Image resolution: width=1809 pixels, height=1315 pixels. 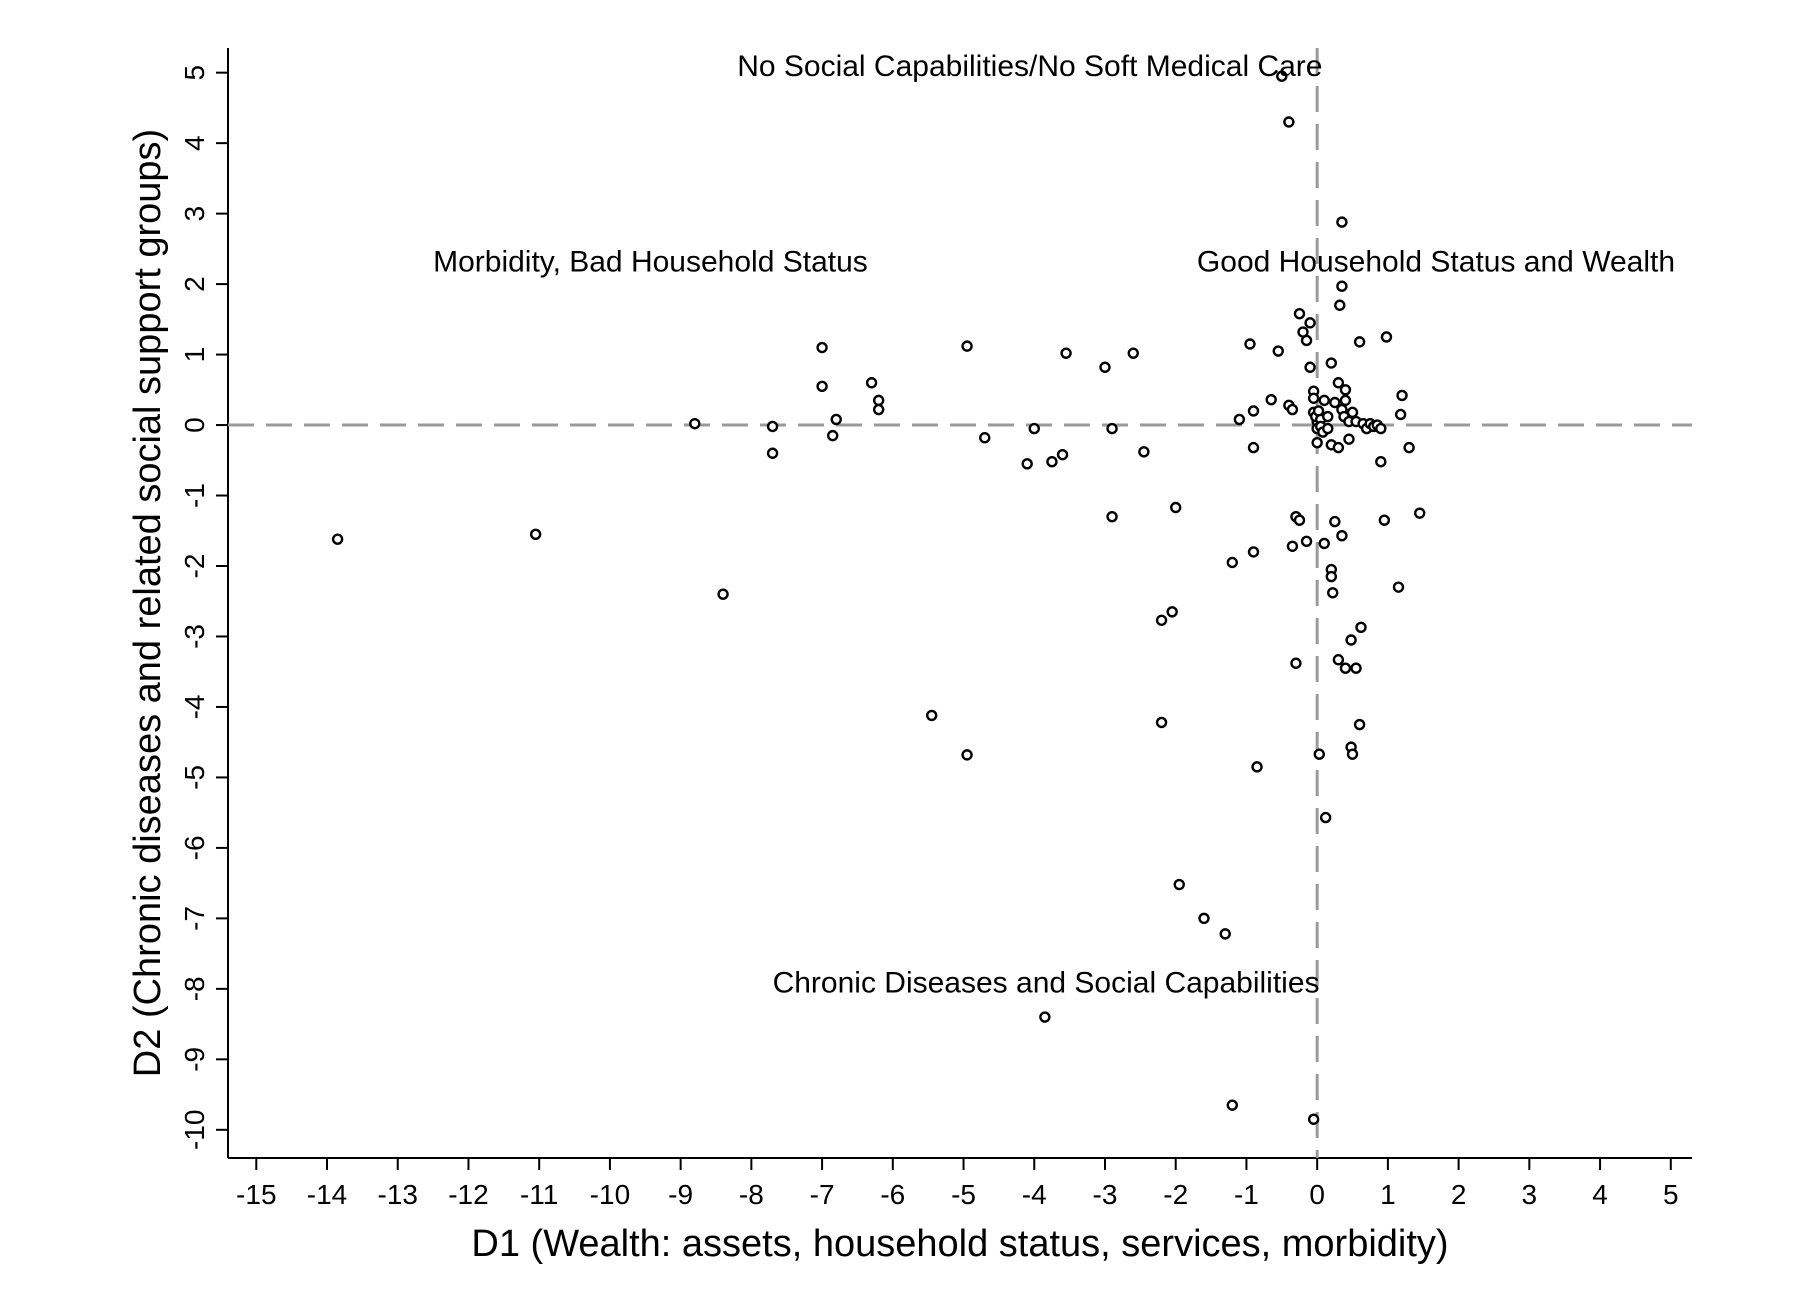 What do you see at coordinates (256, 1194) in the screenshot?
I see `x-tick-label: -15` at bounding box center [256, 1194].